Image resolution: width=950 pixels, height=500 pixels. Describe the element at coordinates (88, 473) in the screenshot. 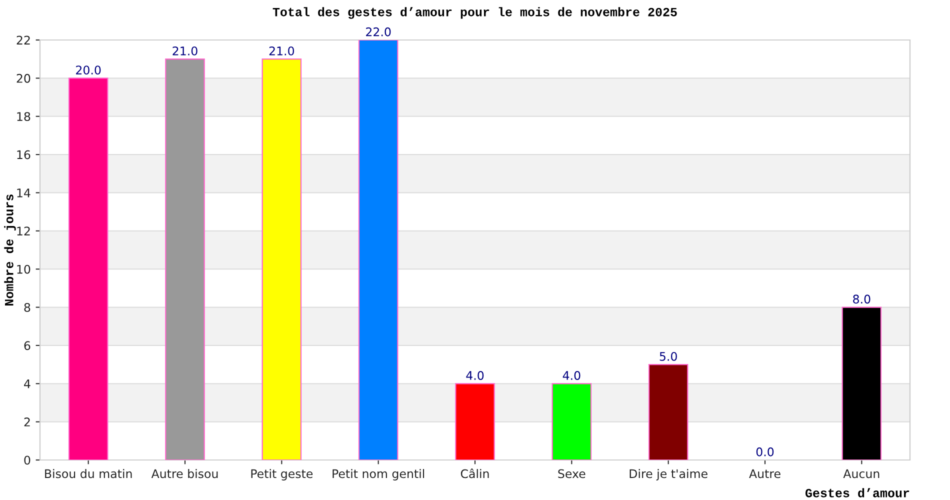

I see `x-tick-label: Bisou du matin` at that location.